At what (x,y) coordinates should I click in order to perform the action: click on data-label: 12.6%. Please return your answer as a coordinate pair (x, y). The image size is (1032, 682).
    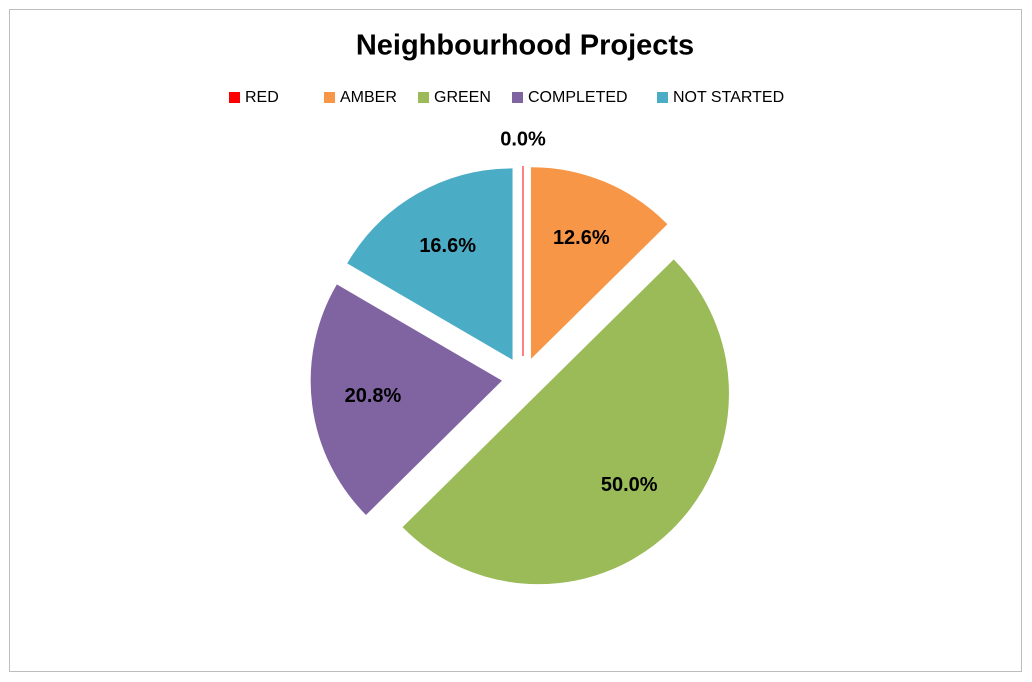
    Looking at the image, I should click on (581, 238).